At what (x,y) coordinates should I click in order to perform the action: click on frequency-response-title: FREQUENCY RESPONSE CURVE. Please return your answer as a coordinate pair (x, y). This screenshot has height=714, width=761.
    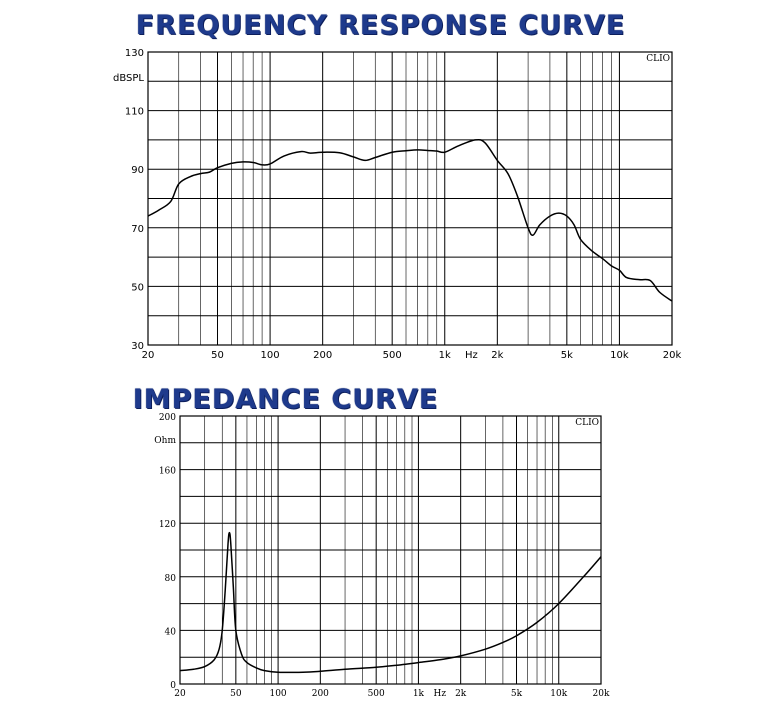
    Looking at the image, I should click on (380, 25).